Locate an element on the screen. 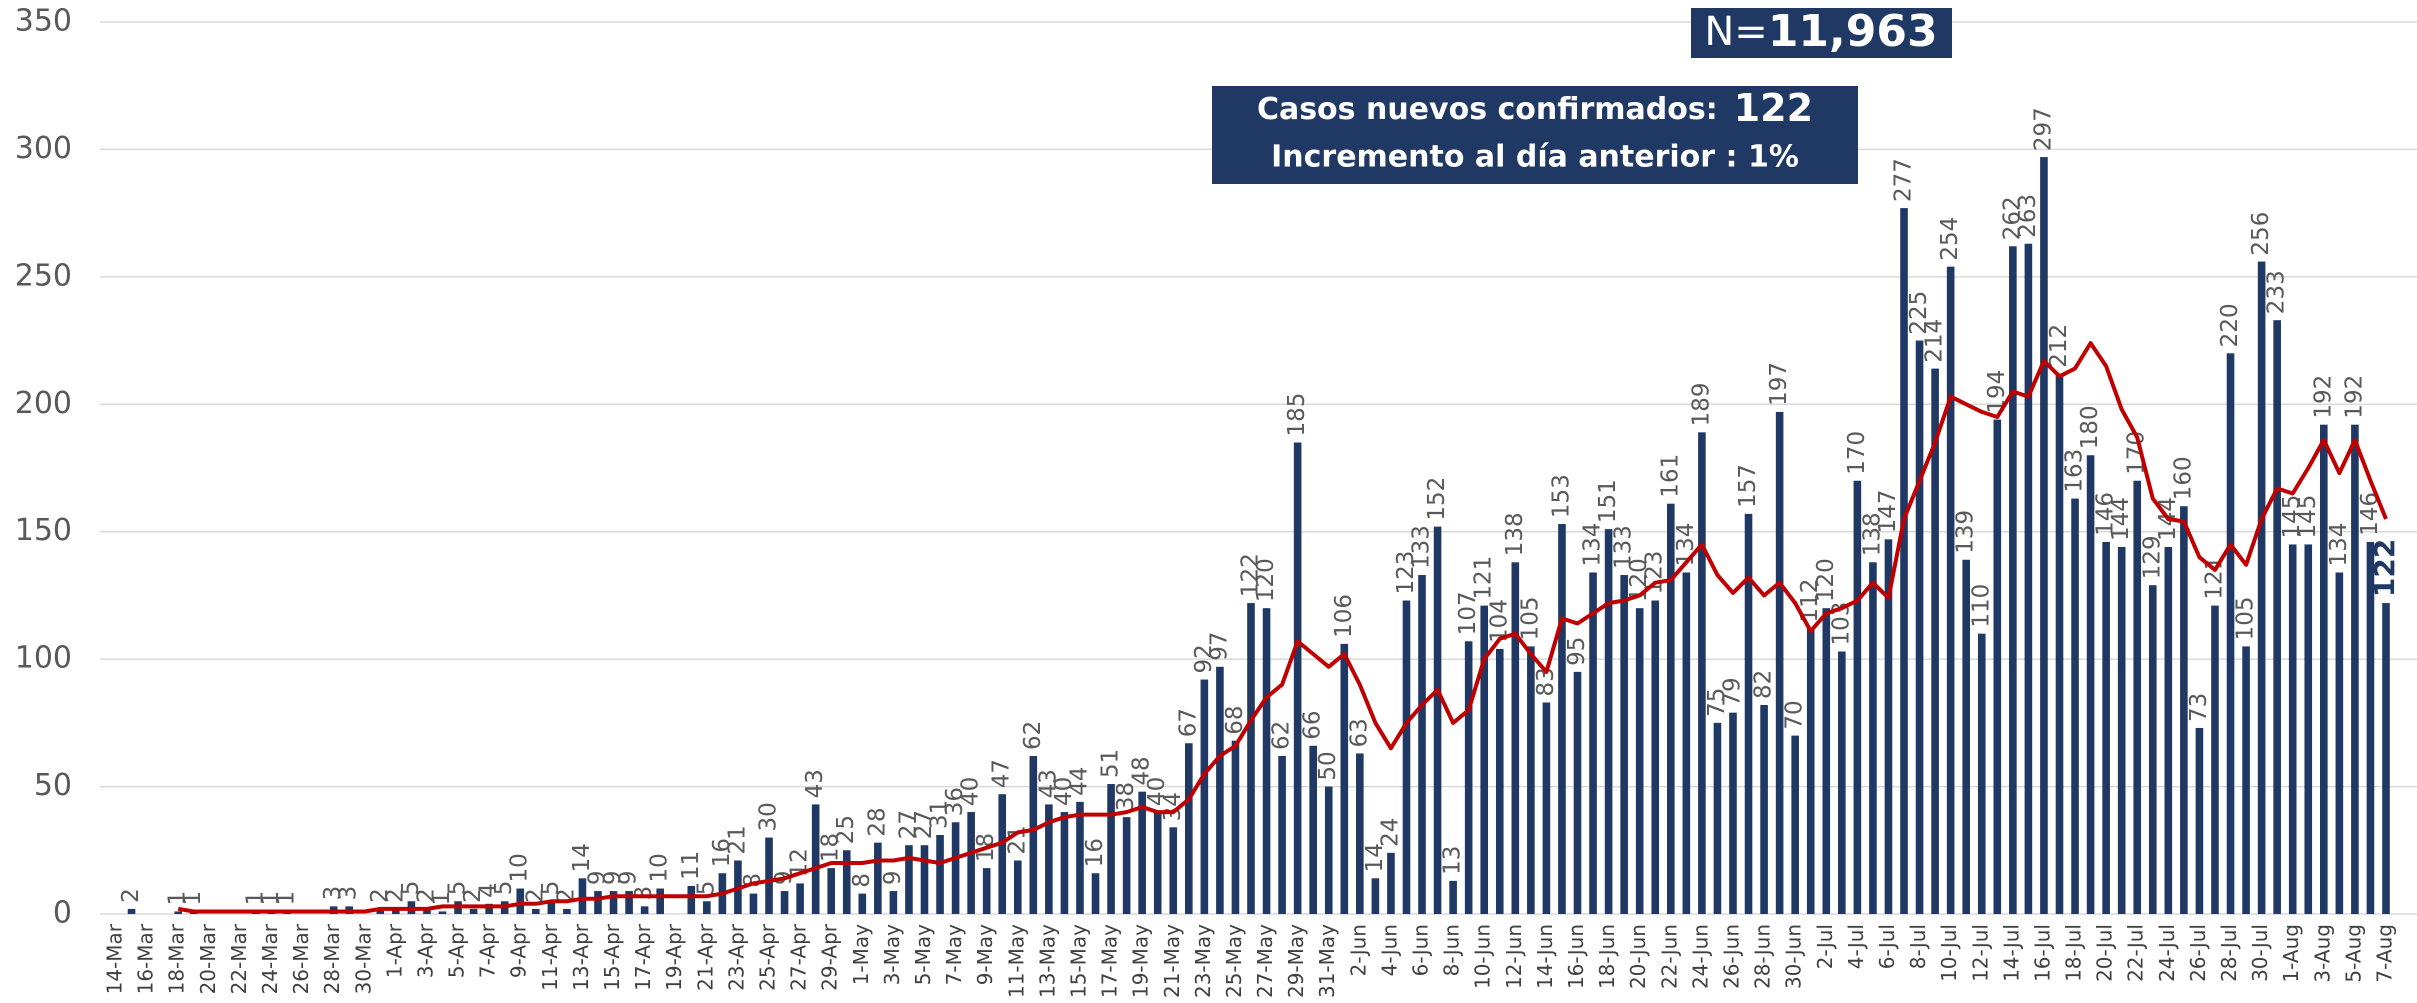  value-label: 11 is located at coordinates (691, 865).